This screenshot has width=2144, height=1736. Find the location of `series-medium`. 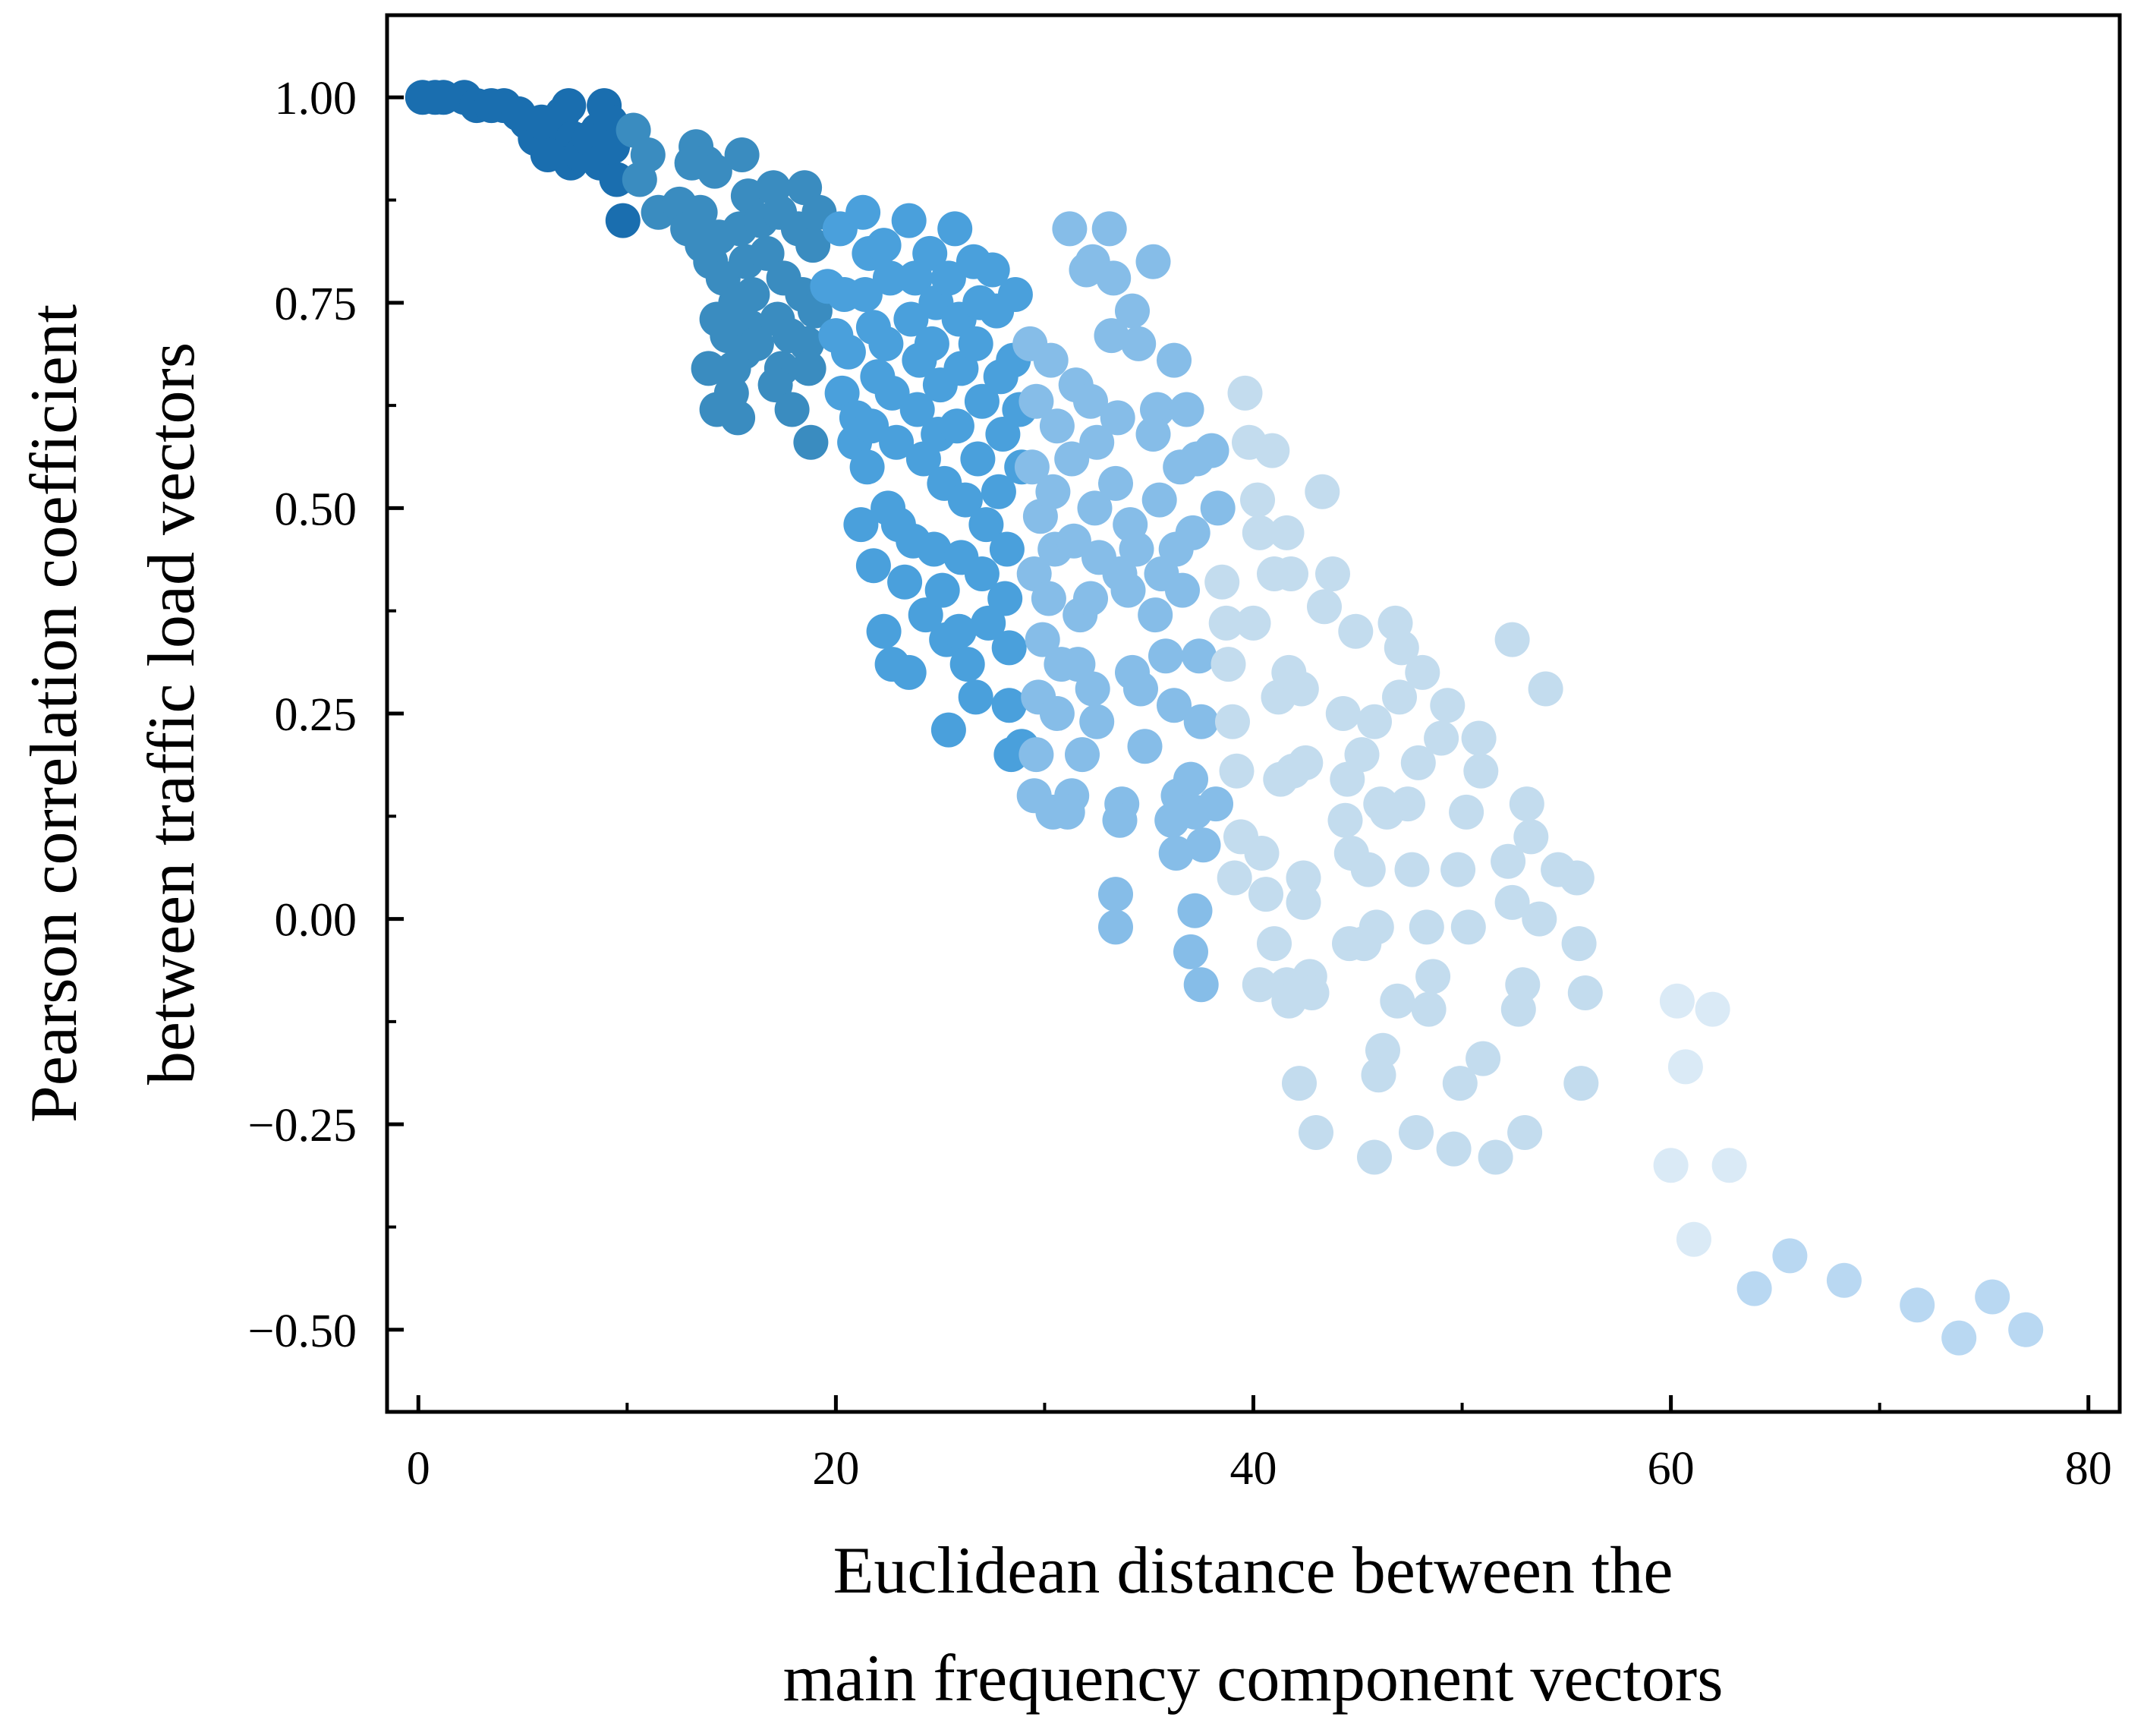

series-medium is located at coordinates (925, 484).